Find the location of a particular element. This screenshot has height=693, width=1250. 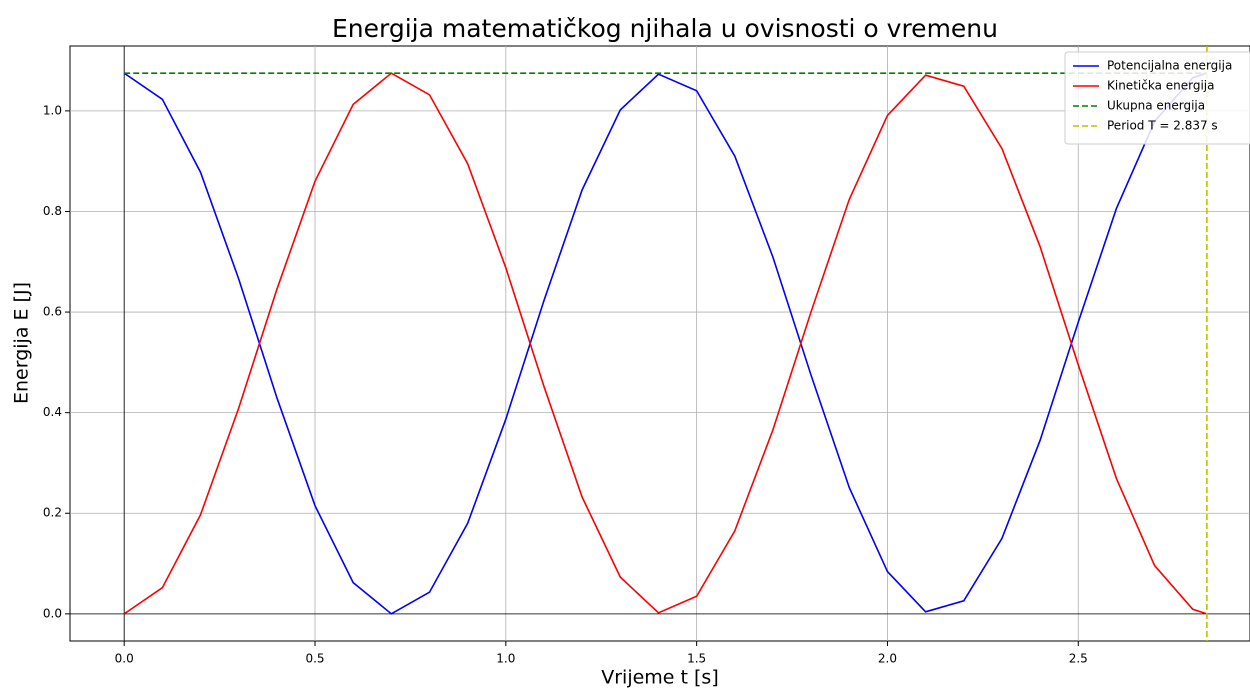

legend-box is located at coordinates (1157, 98).